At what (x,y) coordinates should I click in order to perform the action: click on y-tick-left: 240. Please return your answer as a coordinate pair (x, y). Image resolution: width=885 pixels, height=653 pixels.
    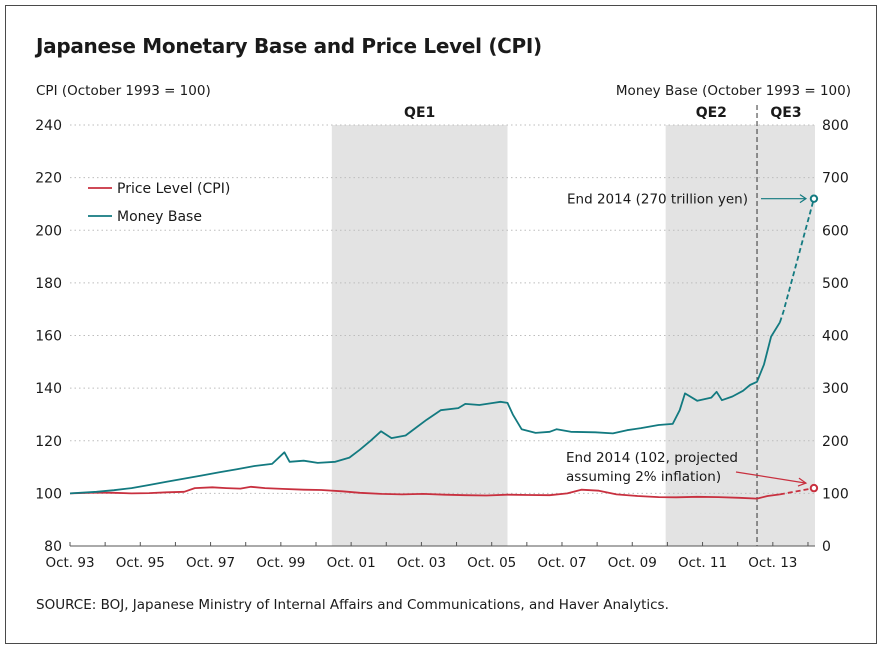
    Looking at the image, I should click on (48, 126).